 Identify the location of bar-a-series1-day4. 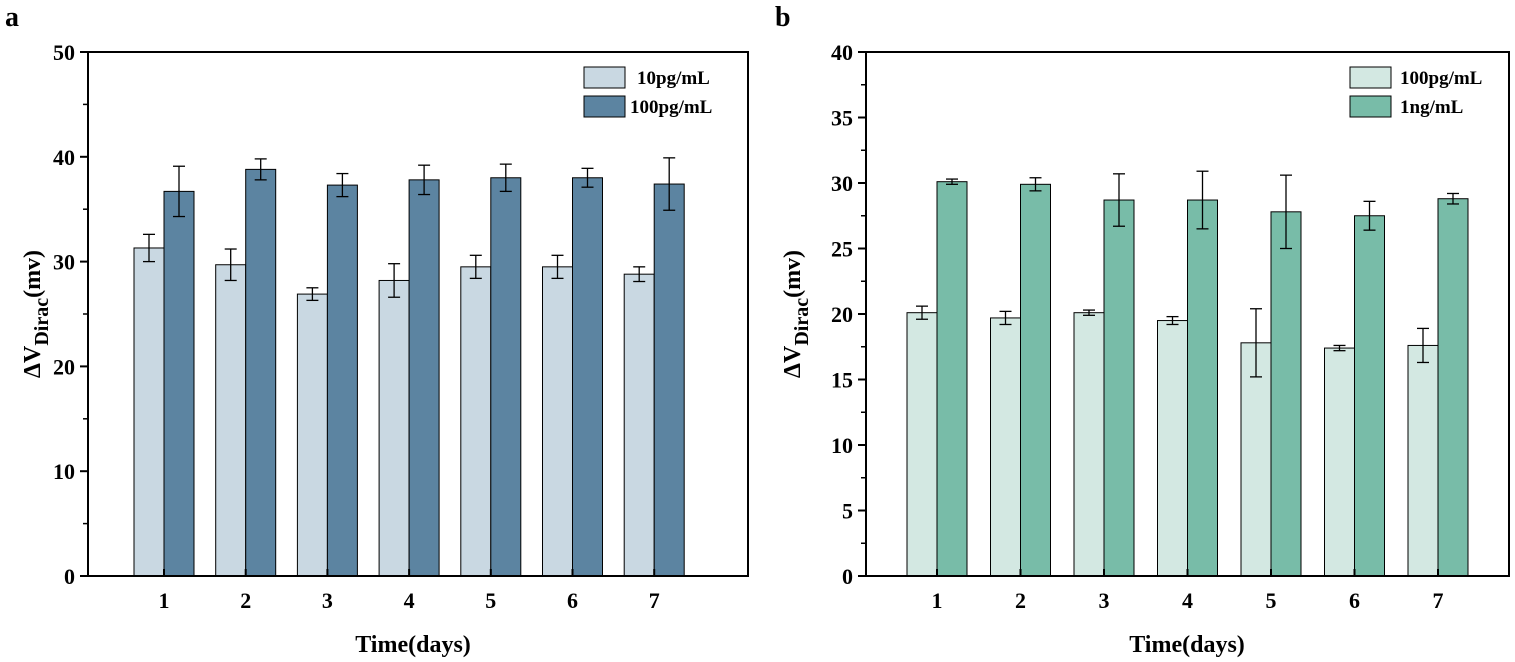
(394, 428).